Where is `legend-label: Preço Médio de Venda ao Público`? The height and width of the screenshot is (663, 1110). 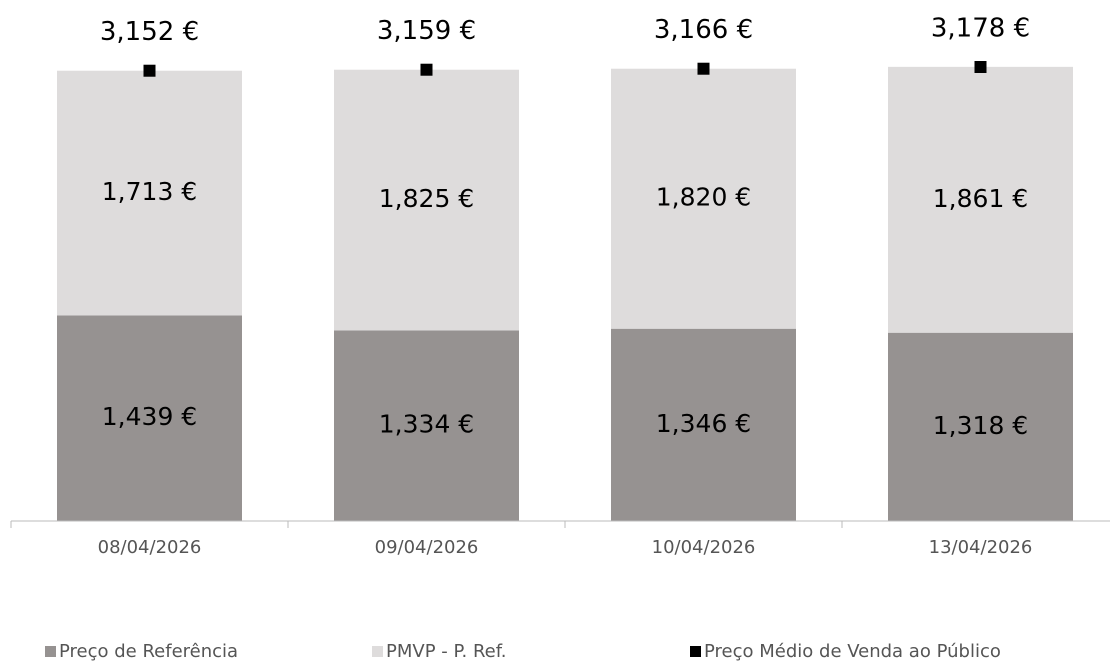 legend-label: Preço Médio de Venda ao Público is located at coordinates (852, 651).